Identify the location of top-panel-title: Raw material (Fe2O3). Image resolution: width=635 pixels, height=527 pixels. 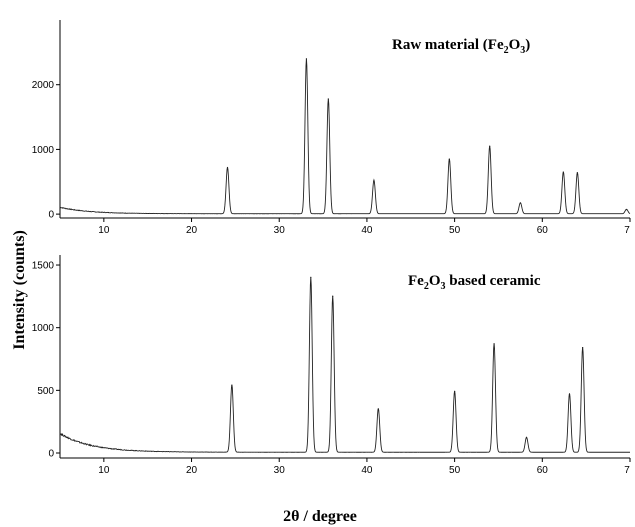
(461, 46).